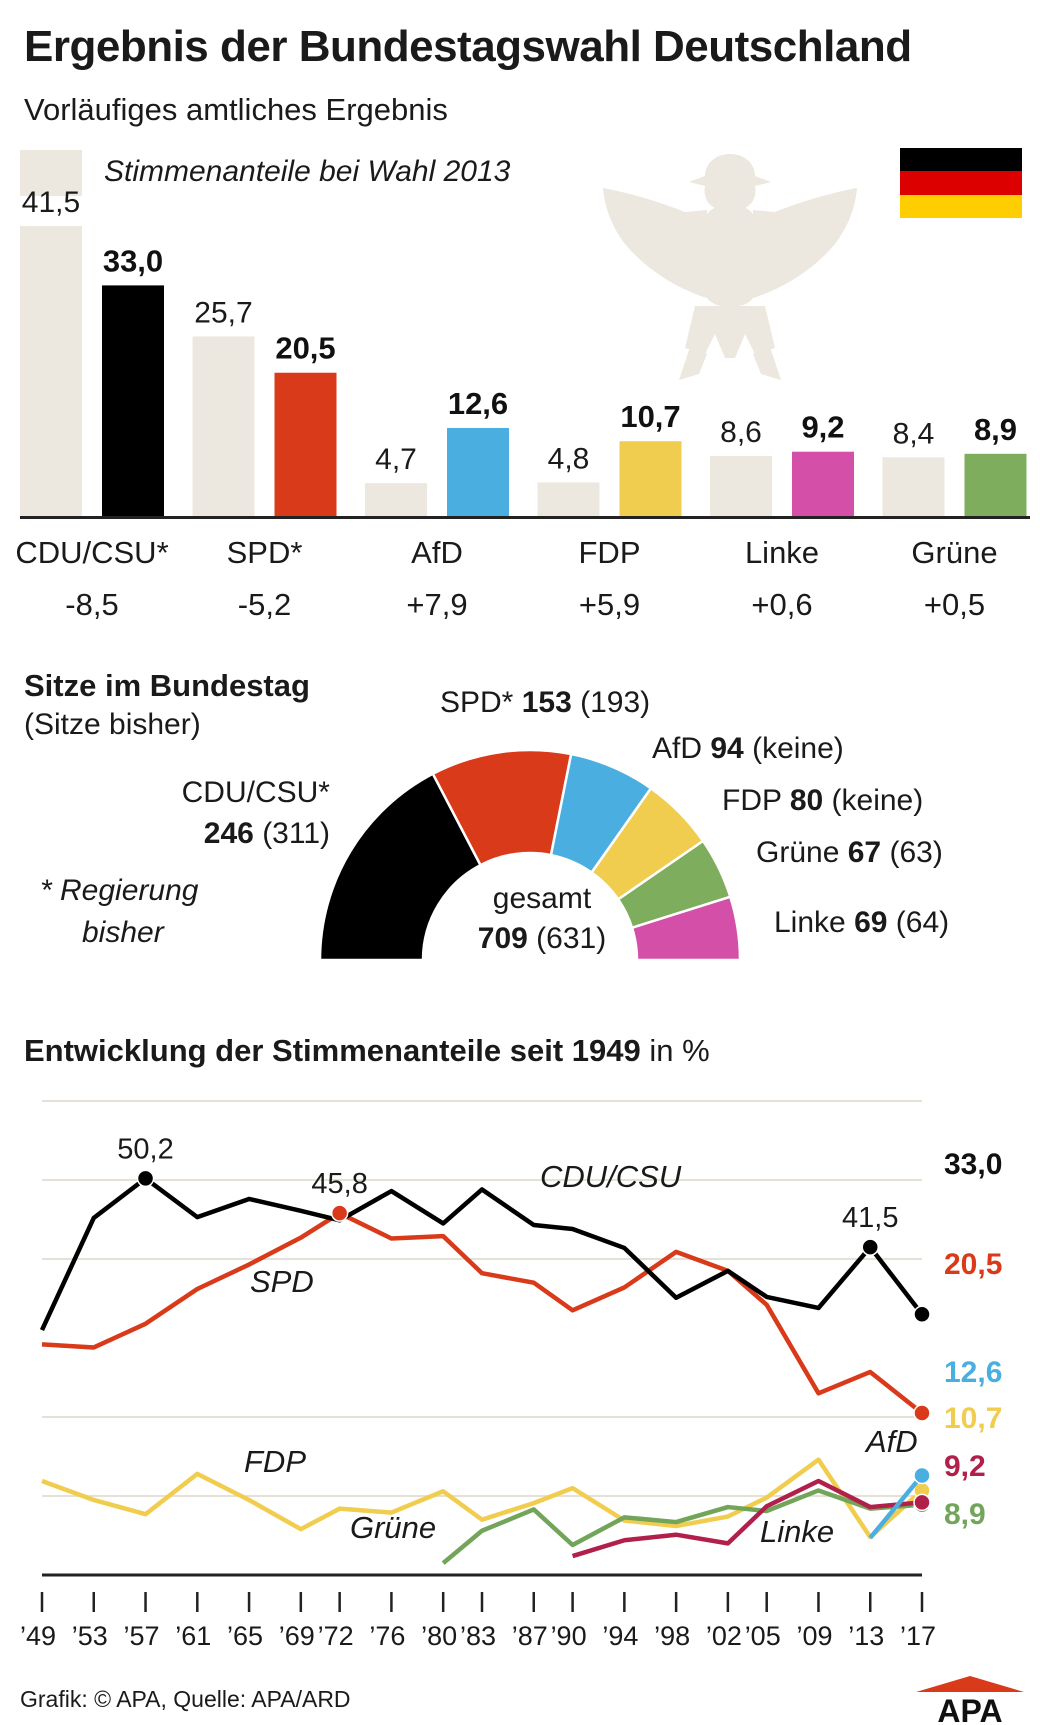 The height and width of the screenshot is (1725, 1040). Describe the element at coordinates (798, 852) in the screenshot. I see `seat-party-gruene: Grüne` at that location.